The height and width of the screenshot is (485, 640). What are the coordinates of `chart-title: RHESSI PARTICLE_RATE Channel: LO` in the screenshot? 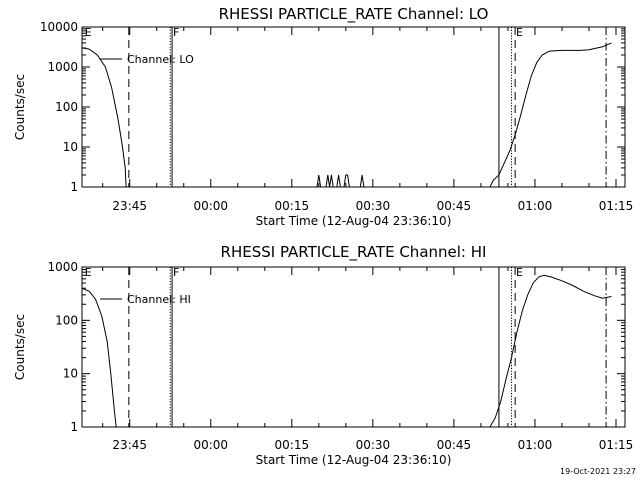 It's located at (354, 14).